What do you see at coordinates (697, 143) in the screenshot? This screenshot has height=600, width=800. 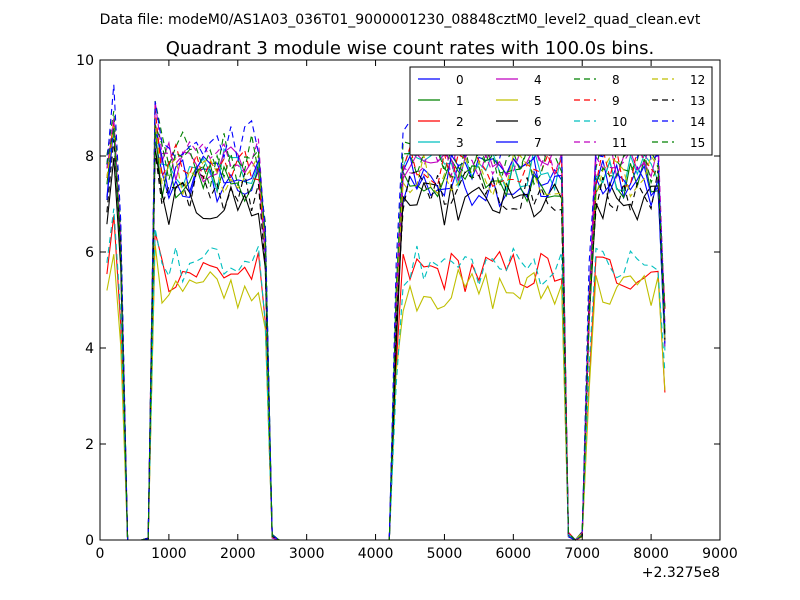 I see `legend-label-15: 15` at bounding box center [697, 143].